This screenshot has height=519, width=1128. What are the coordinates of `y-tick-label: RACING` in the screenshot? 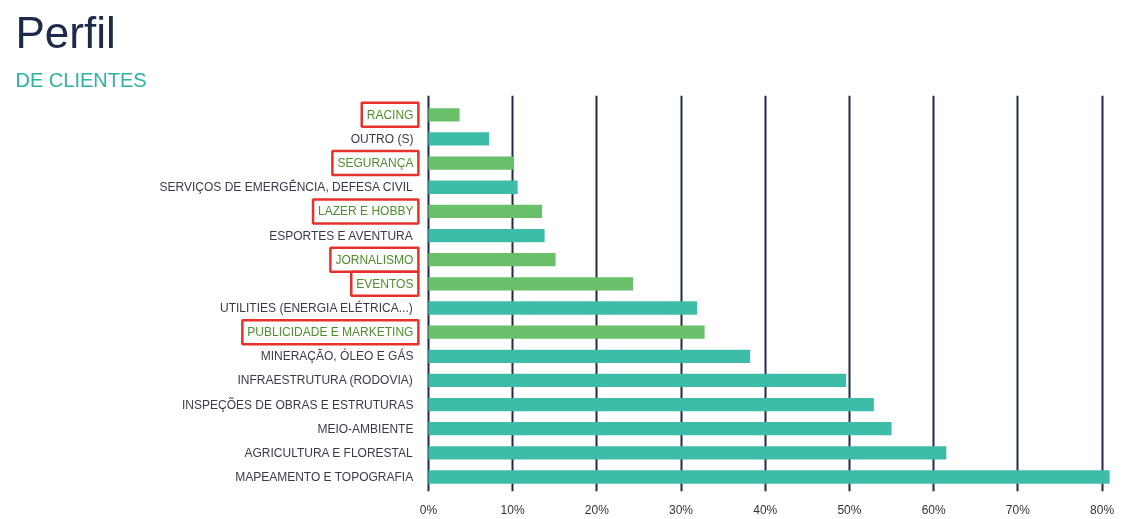 It's located at (390, 114).